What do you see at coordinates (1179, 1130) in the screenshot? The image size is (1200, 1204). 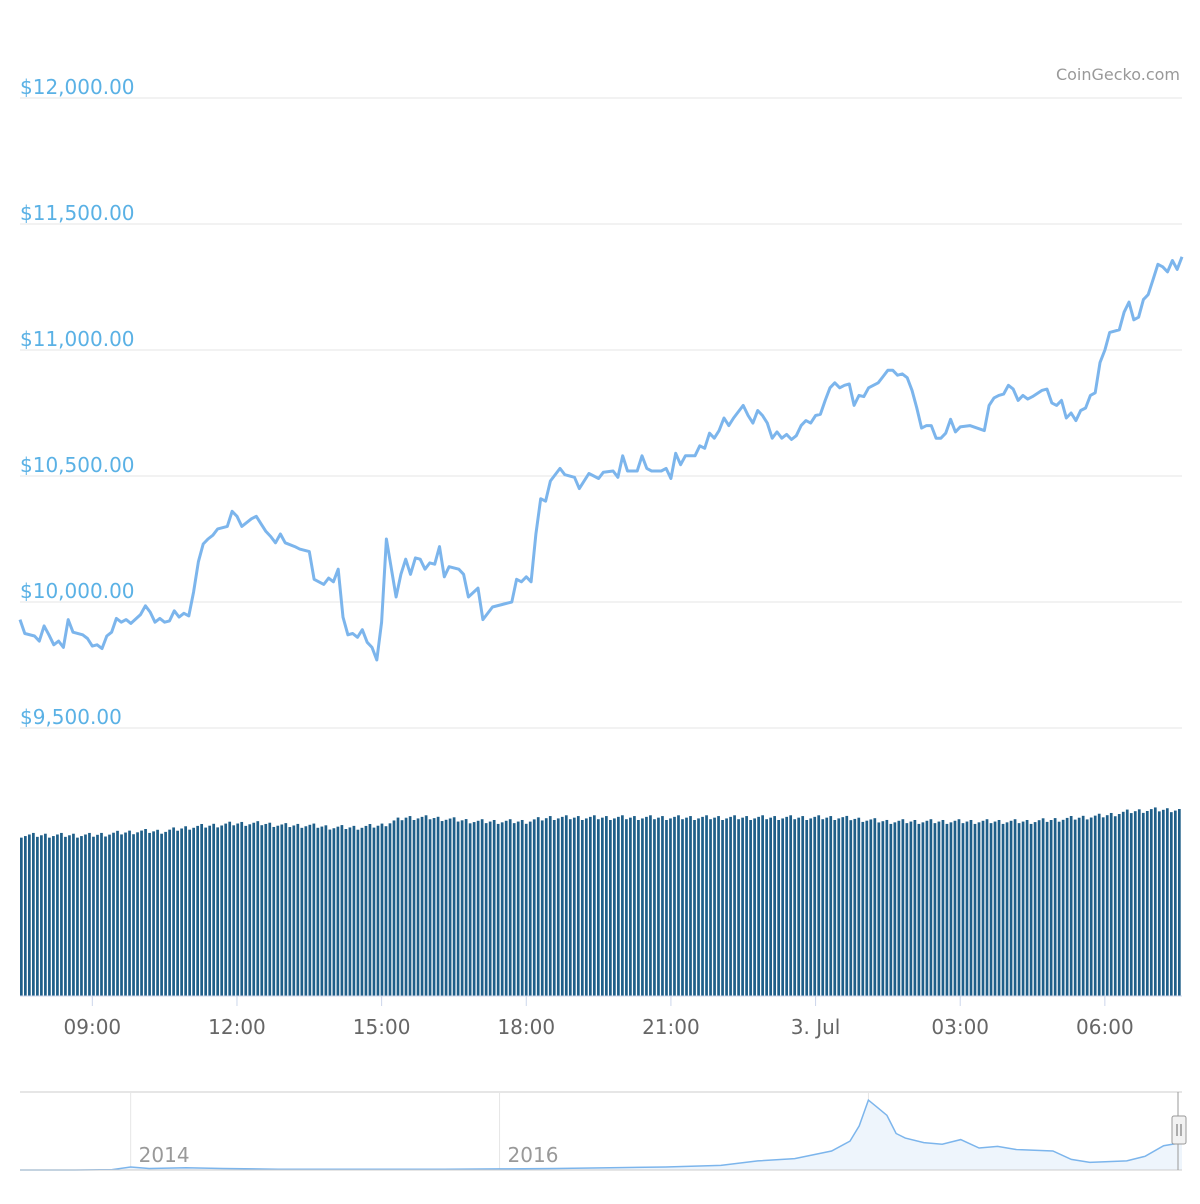 I see `navigator-handle` at bounding box center [1179, 1130].